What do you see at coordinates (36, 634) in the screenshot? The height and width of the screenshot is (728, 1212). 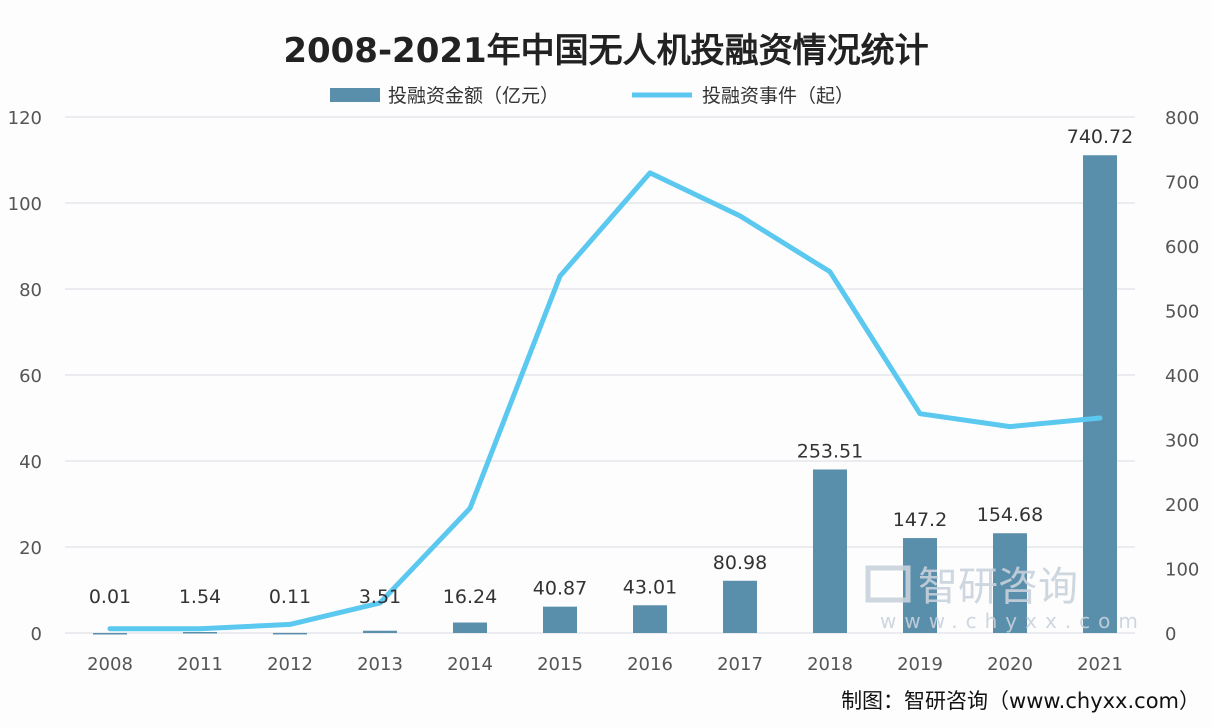 I see `y-left-tick-label: 0` at bounding box center [36, 634].